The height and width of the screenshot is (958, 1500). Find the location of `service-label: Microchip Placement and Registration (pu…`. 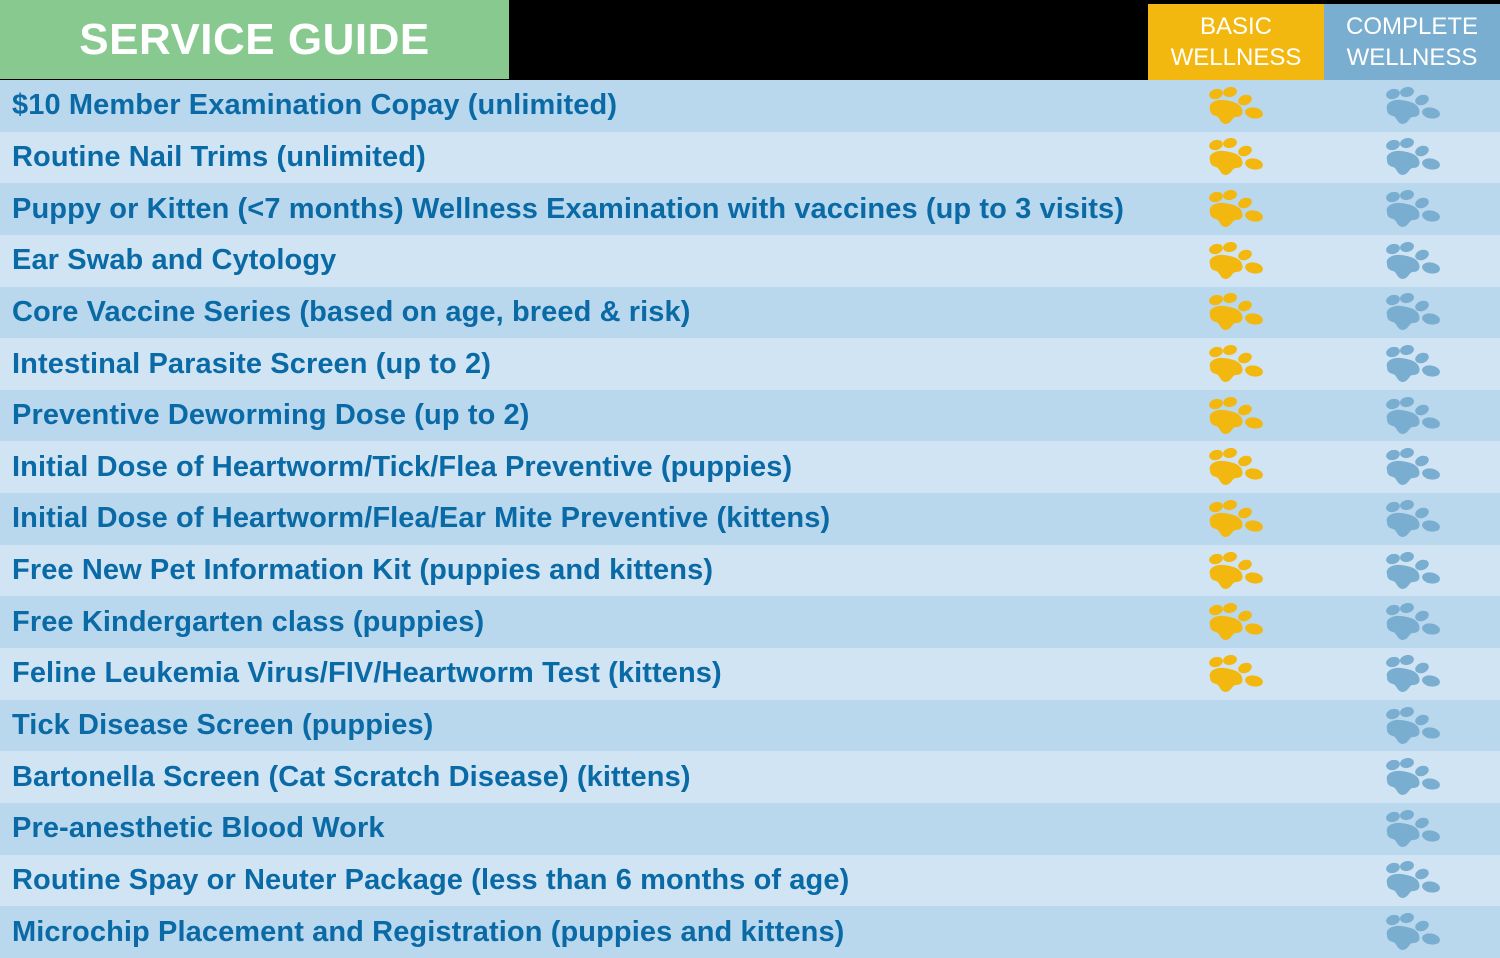

service-label: Microchip Placement and Registration (pu… is located at coordinates (428, 931).